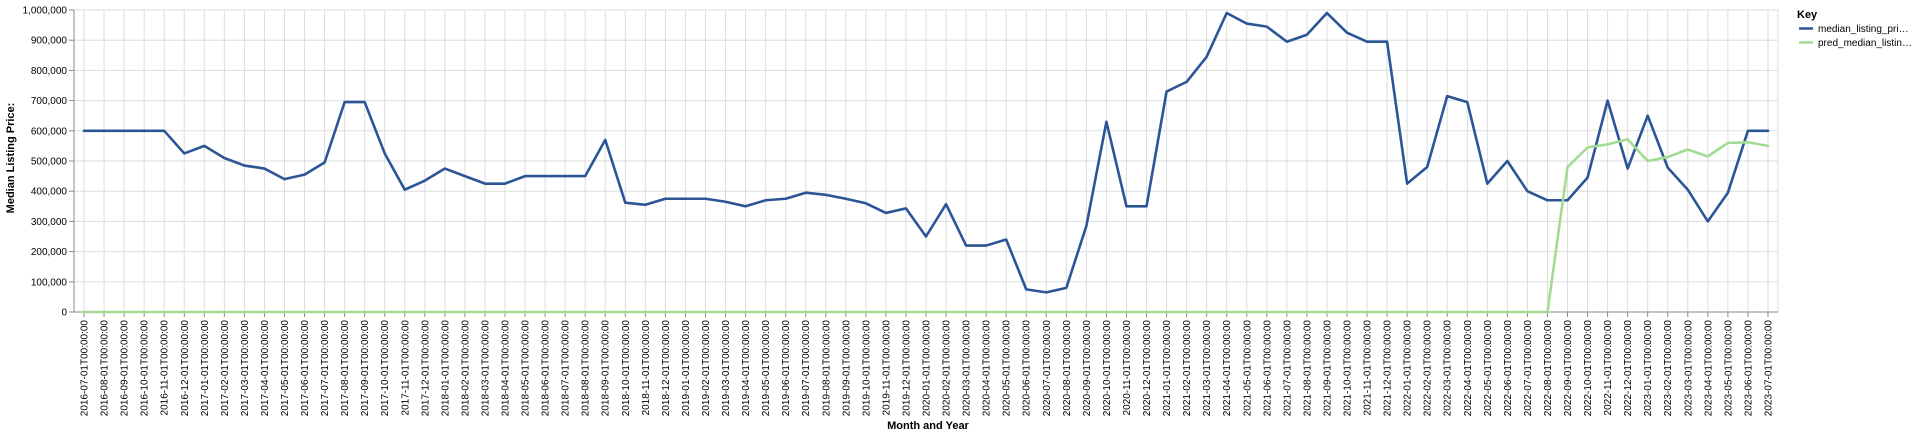 The image size is (1928, 434). What do you see at coordinates (1187, 368) in the screenshot?
I see `x-tick-label: 2021-02-01T00:00:00` at bounding box center [1187, 368].